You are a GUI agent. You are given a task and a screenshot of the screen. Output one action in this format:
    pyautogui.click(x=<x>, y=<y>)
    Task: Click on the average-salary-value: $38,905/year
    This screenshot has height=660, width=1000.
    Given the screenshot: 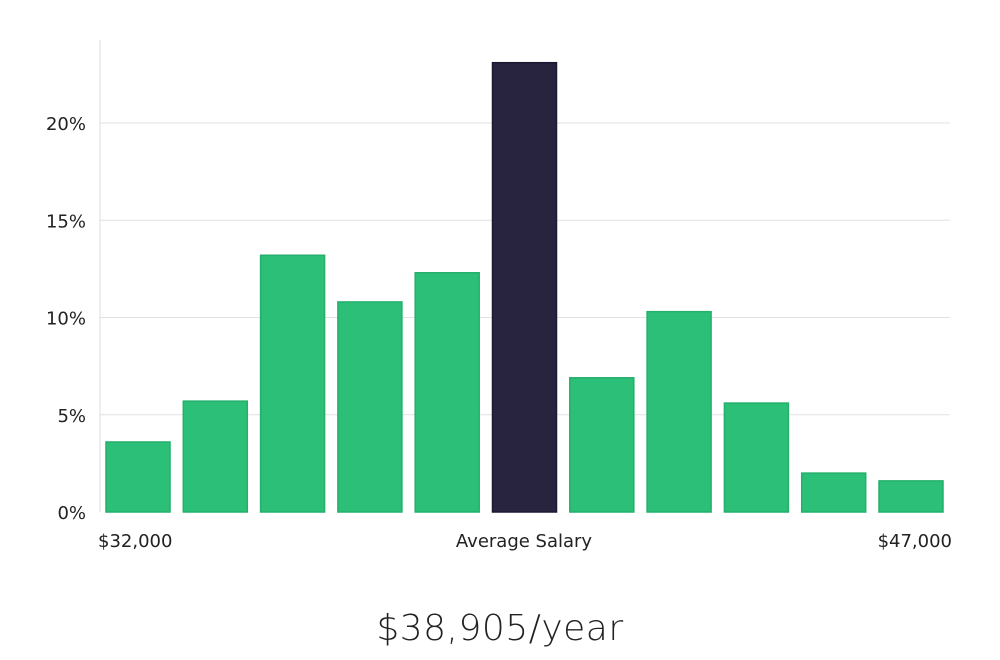 What is the action you would take?
    pyautogui.click(x=500, y=628)
    